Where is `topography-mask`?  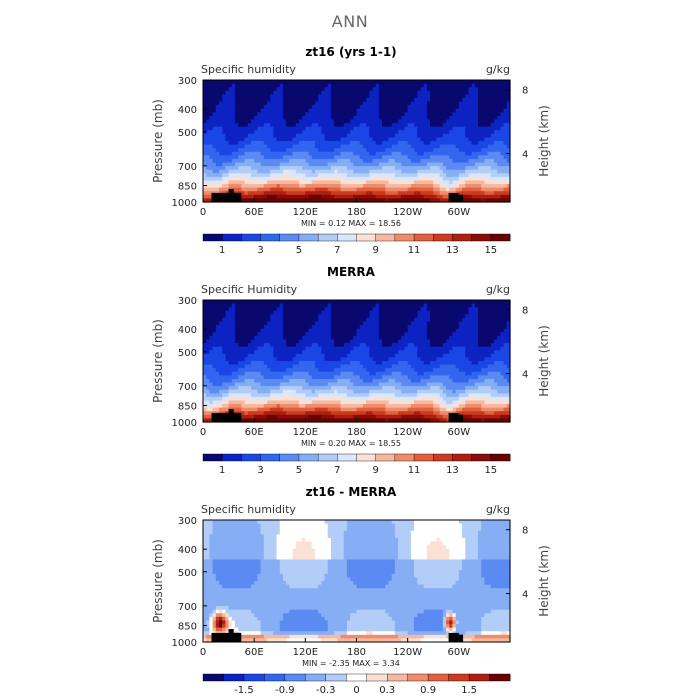 topography-mask is located at coordinates (237, 197).